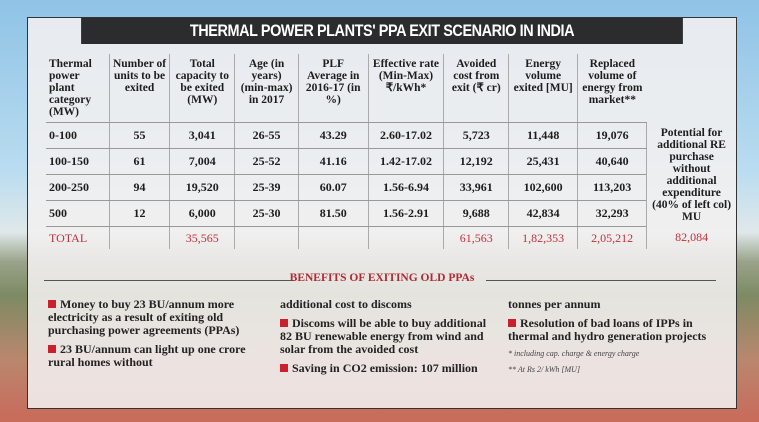 The image size is (759, 422). What do you see at coordinates (139, 161) in the screenshot?
I see `table-cell: 61` at bounding box center [139, 161].